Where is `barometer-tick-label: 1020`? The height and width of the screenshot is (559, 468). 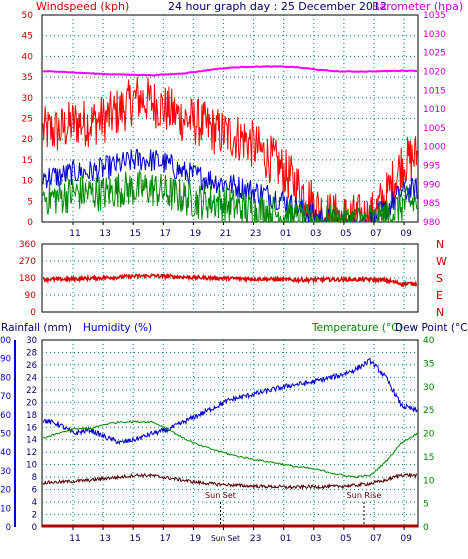
barometer-tick-label: 1020 is located at coordinates (434, 72).